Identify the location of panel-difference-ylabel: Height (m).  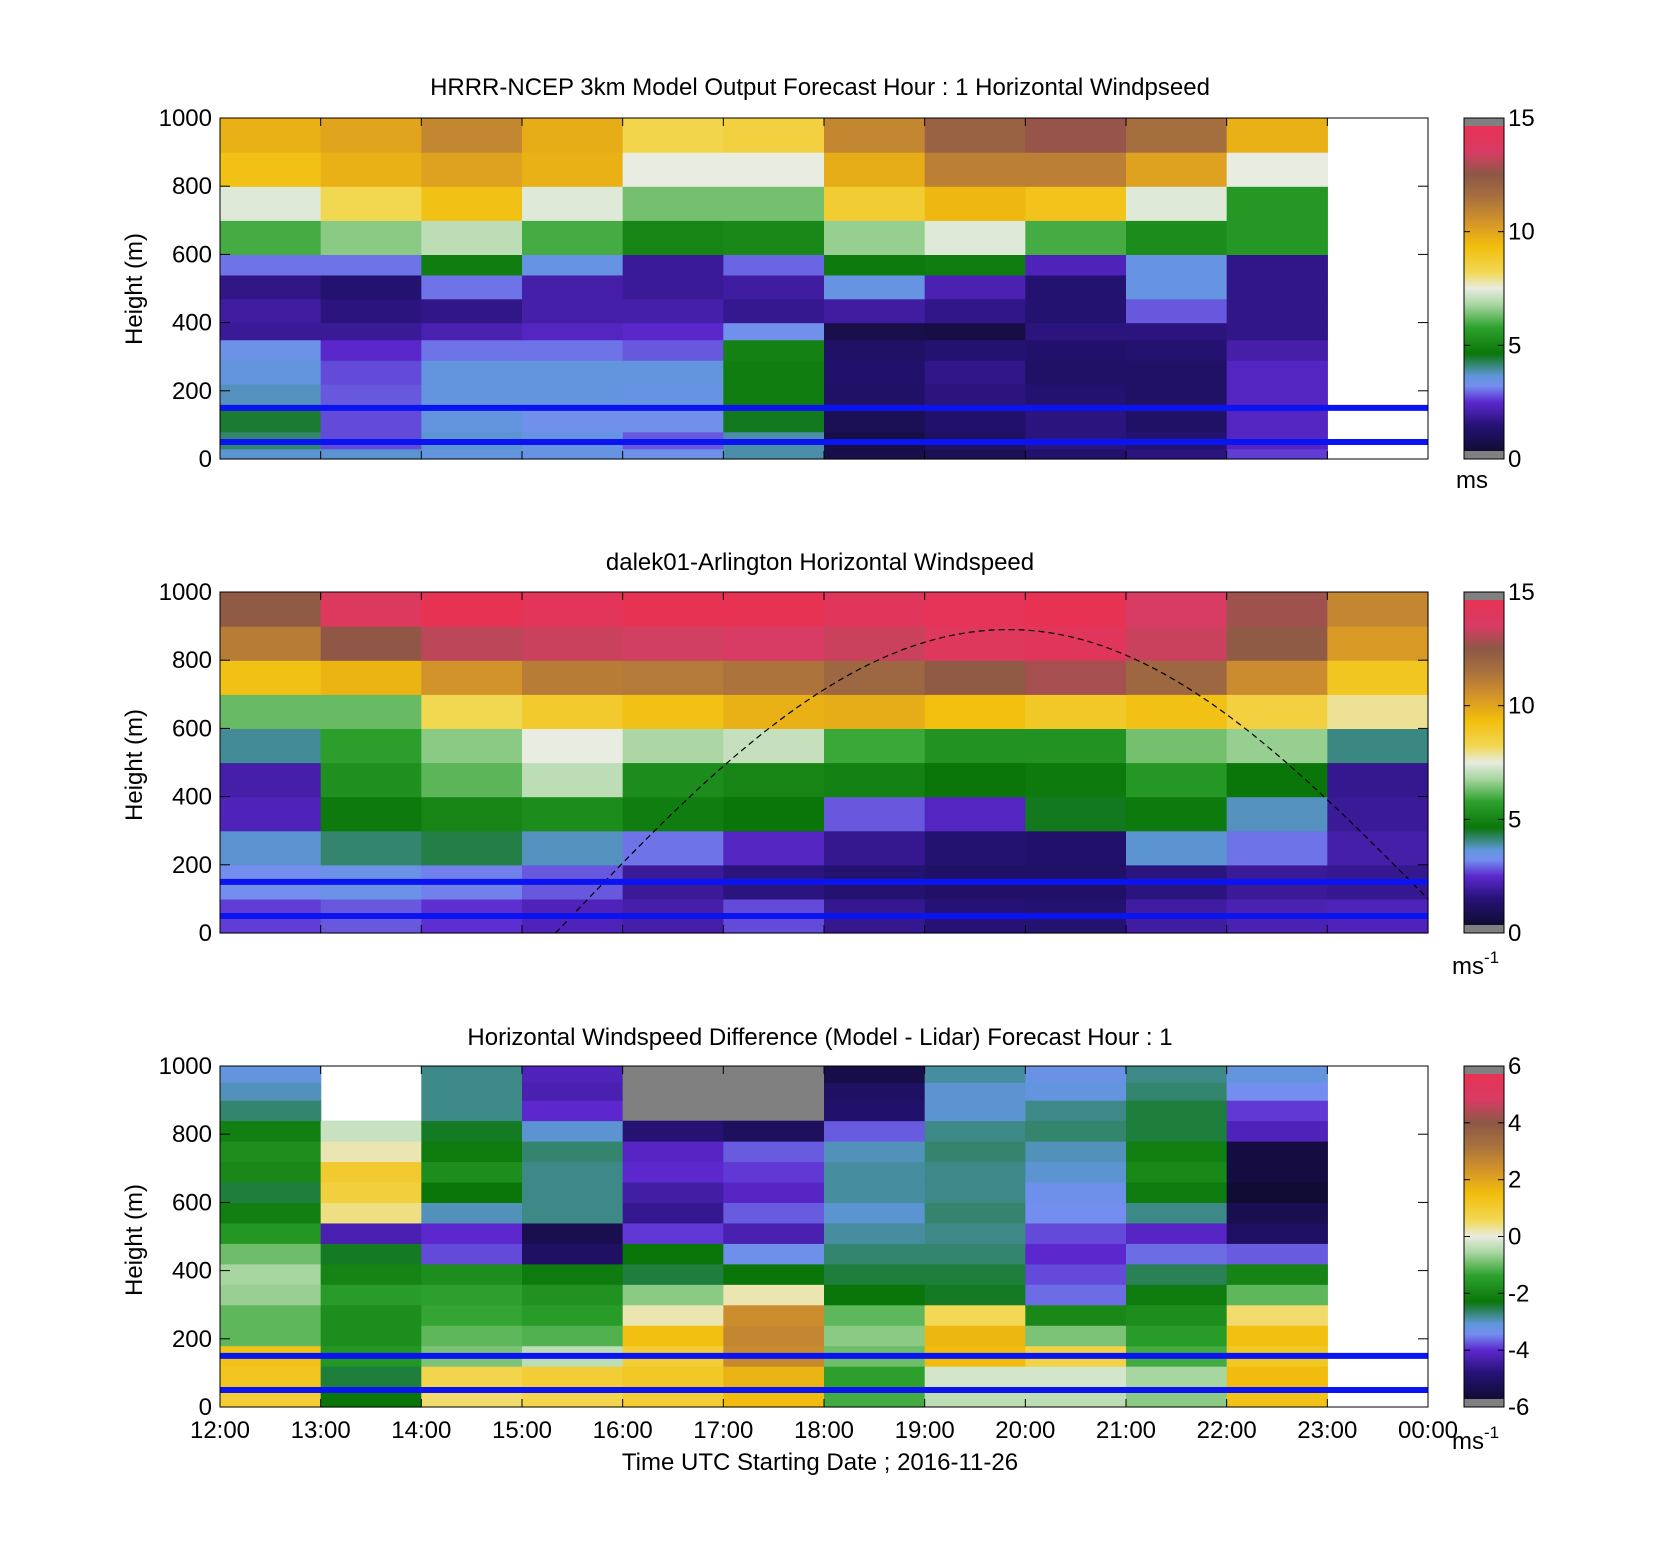
(134, 1240).